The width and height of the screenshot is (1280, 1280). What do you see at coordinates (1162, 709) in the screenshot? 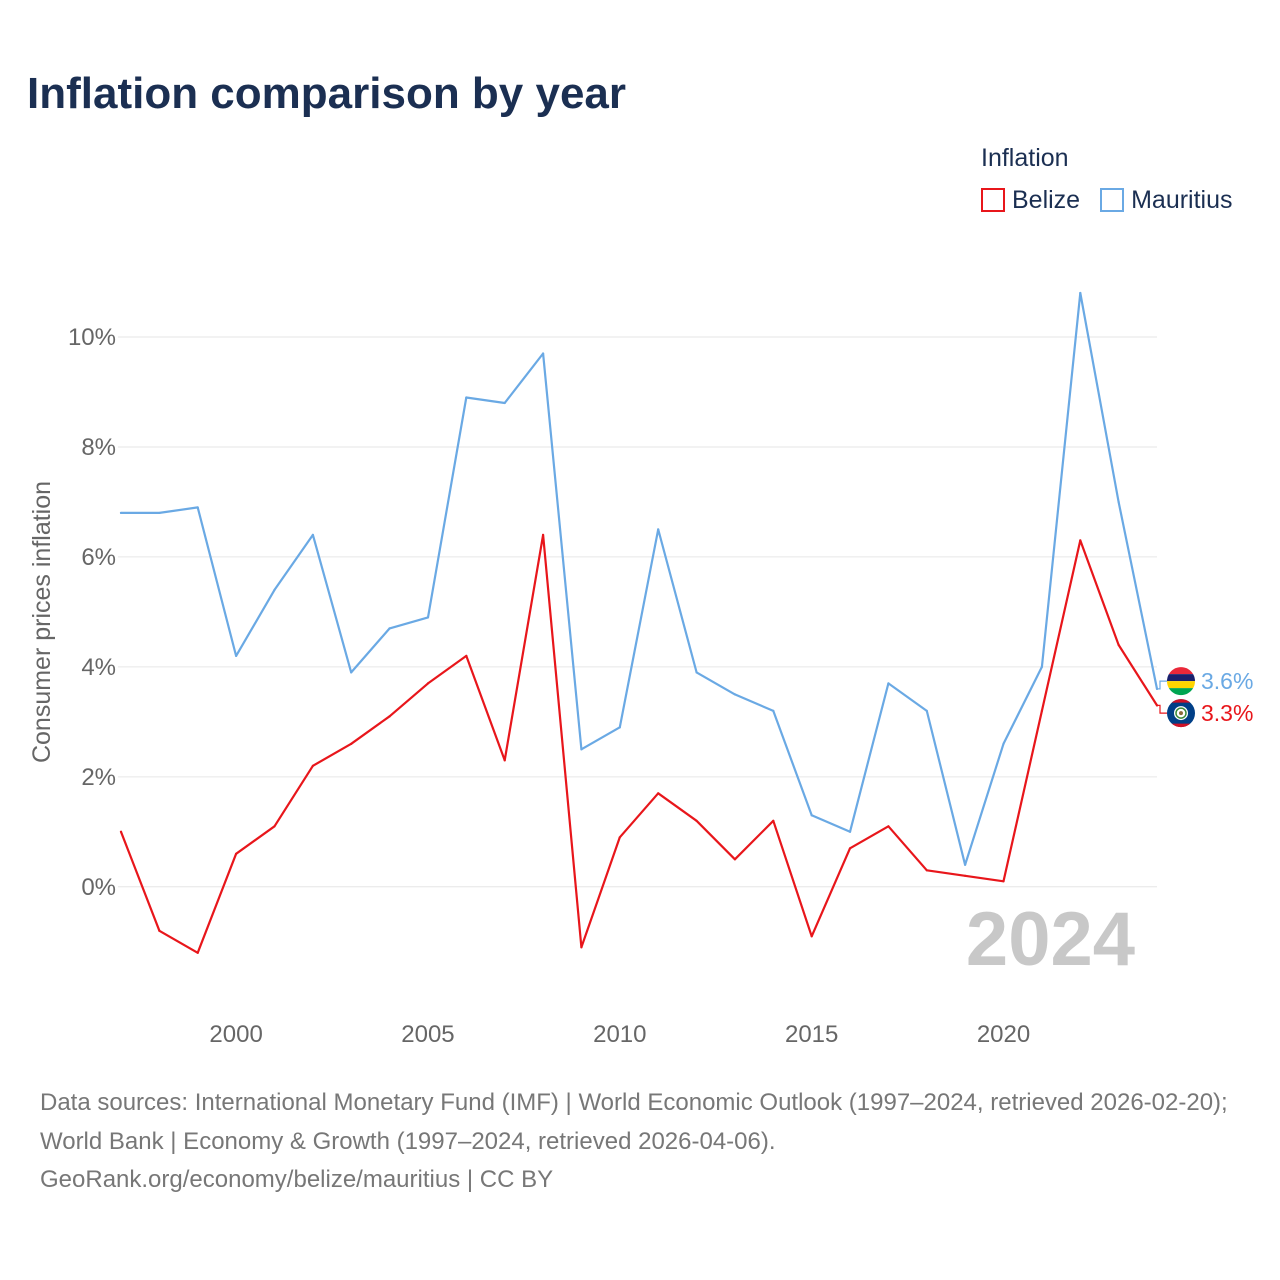
I see `end-connector-belize` at bounding box center [1162, 709].